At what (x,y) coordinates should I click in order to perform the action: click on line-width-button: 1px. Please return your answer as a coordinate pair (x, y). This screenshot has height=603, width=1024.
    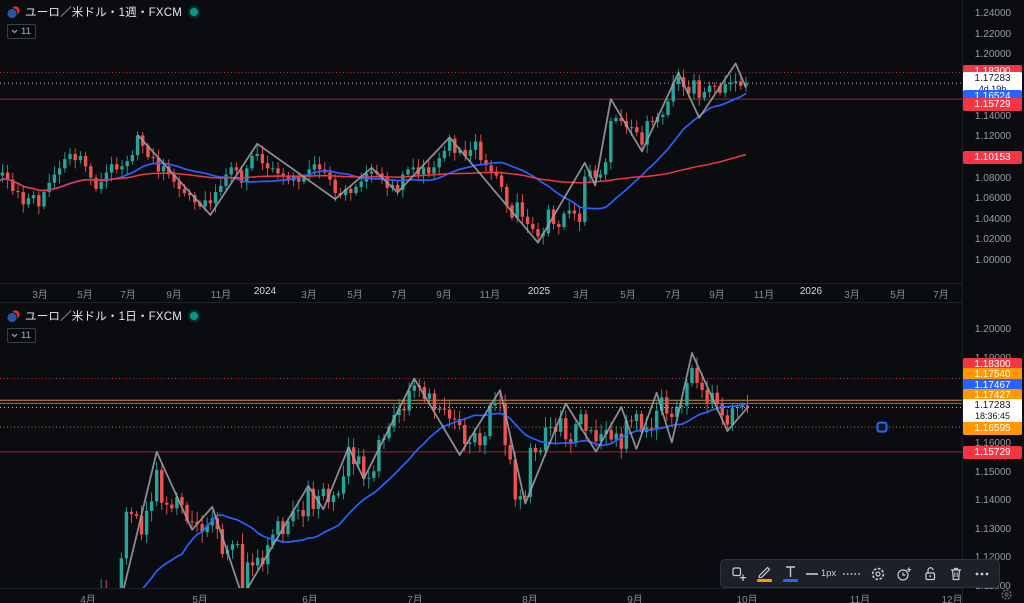
    Looking at the image, I should click on (821, 574).